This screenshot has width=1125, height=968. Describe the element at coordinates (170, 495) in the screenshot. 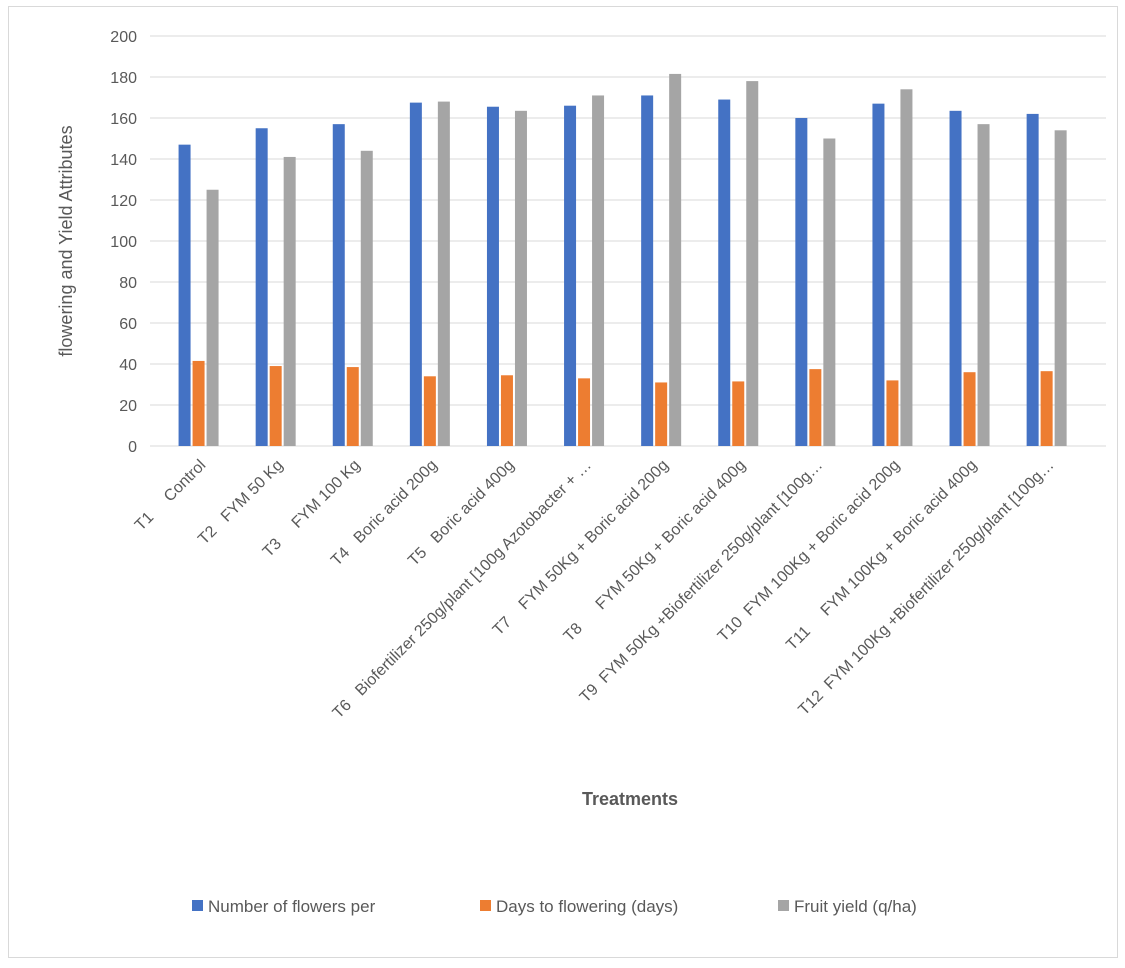

I see `x-tick-label: T1 Control` at that location.